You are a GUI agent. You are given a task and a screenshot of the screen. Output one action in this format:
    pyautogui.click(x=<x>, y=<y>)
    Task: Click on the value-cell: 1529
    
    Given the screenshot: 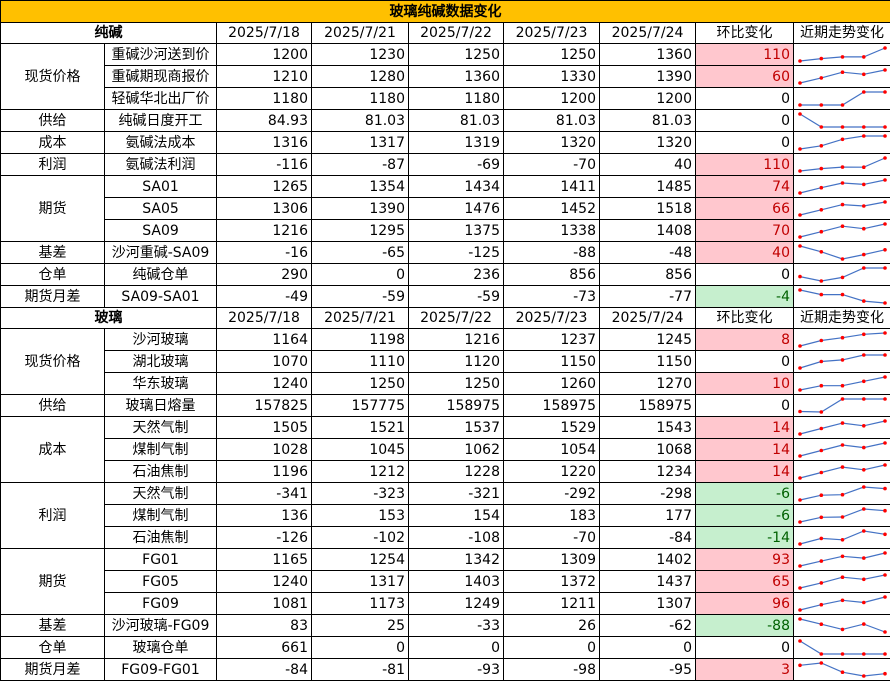 What is the action you would take?
    pyautogui.click(x=552, y=428)
    